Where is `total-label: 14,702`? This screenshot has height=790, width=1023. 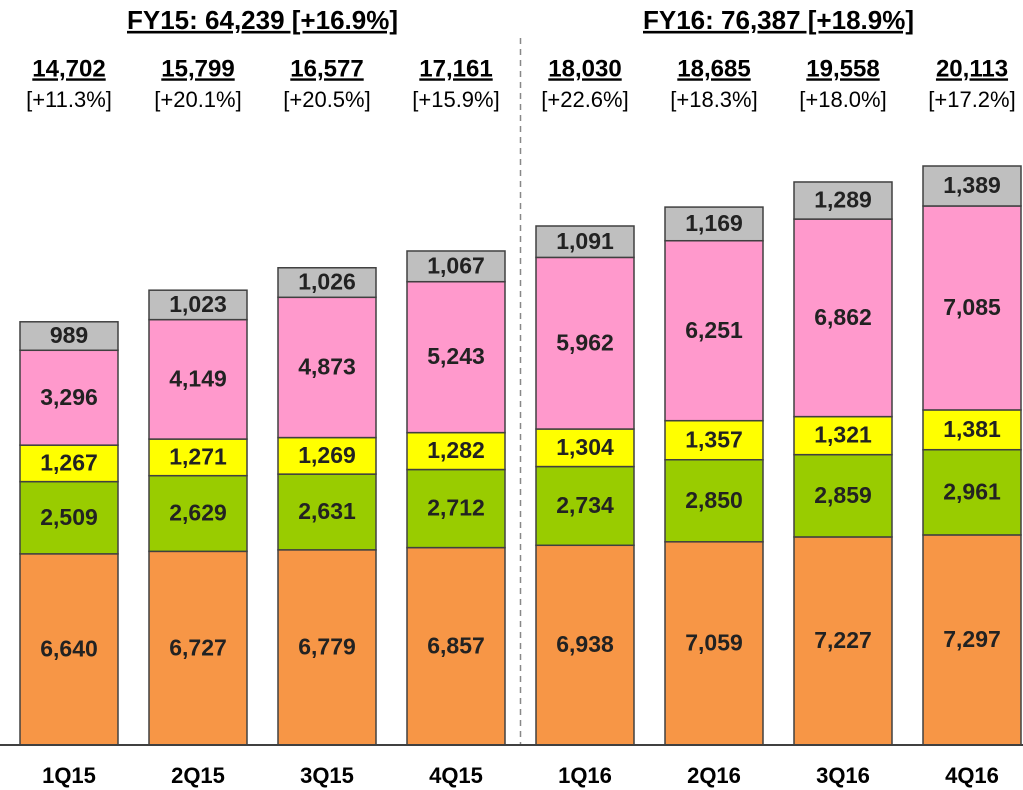
total-label: 14,702 is located at coordinates (68, 68).